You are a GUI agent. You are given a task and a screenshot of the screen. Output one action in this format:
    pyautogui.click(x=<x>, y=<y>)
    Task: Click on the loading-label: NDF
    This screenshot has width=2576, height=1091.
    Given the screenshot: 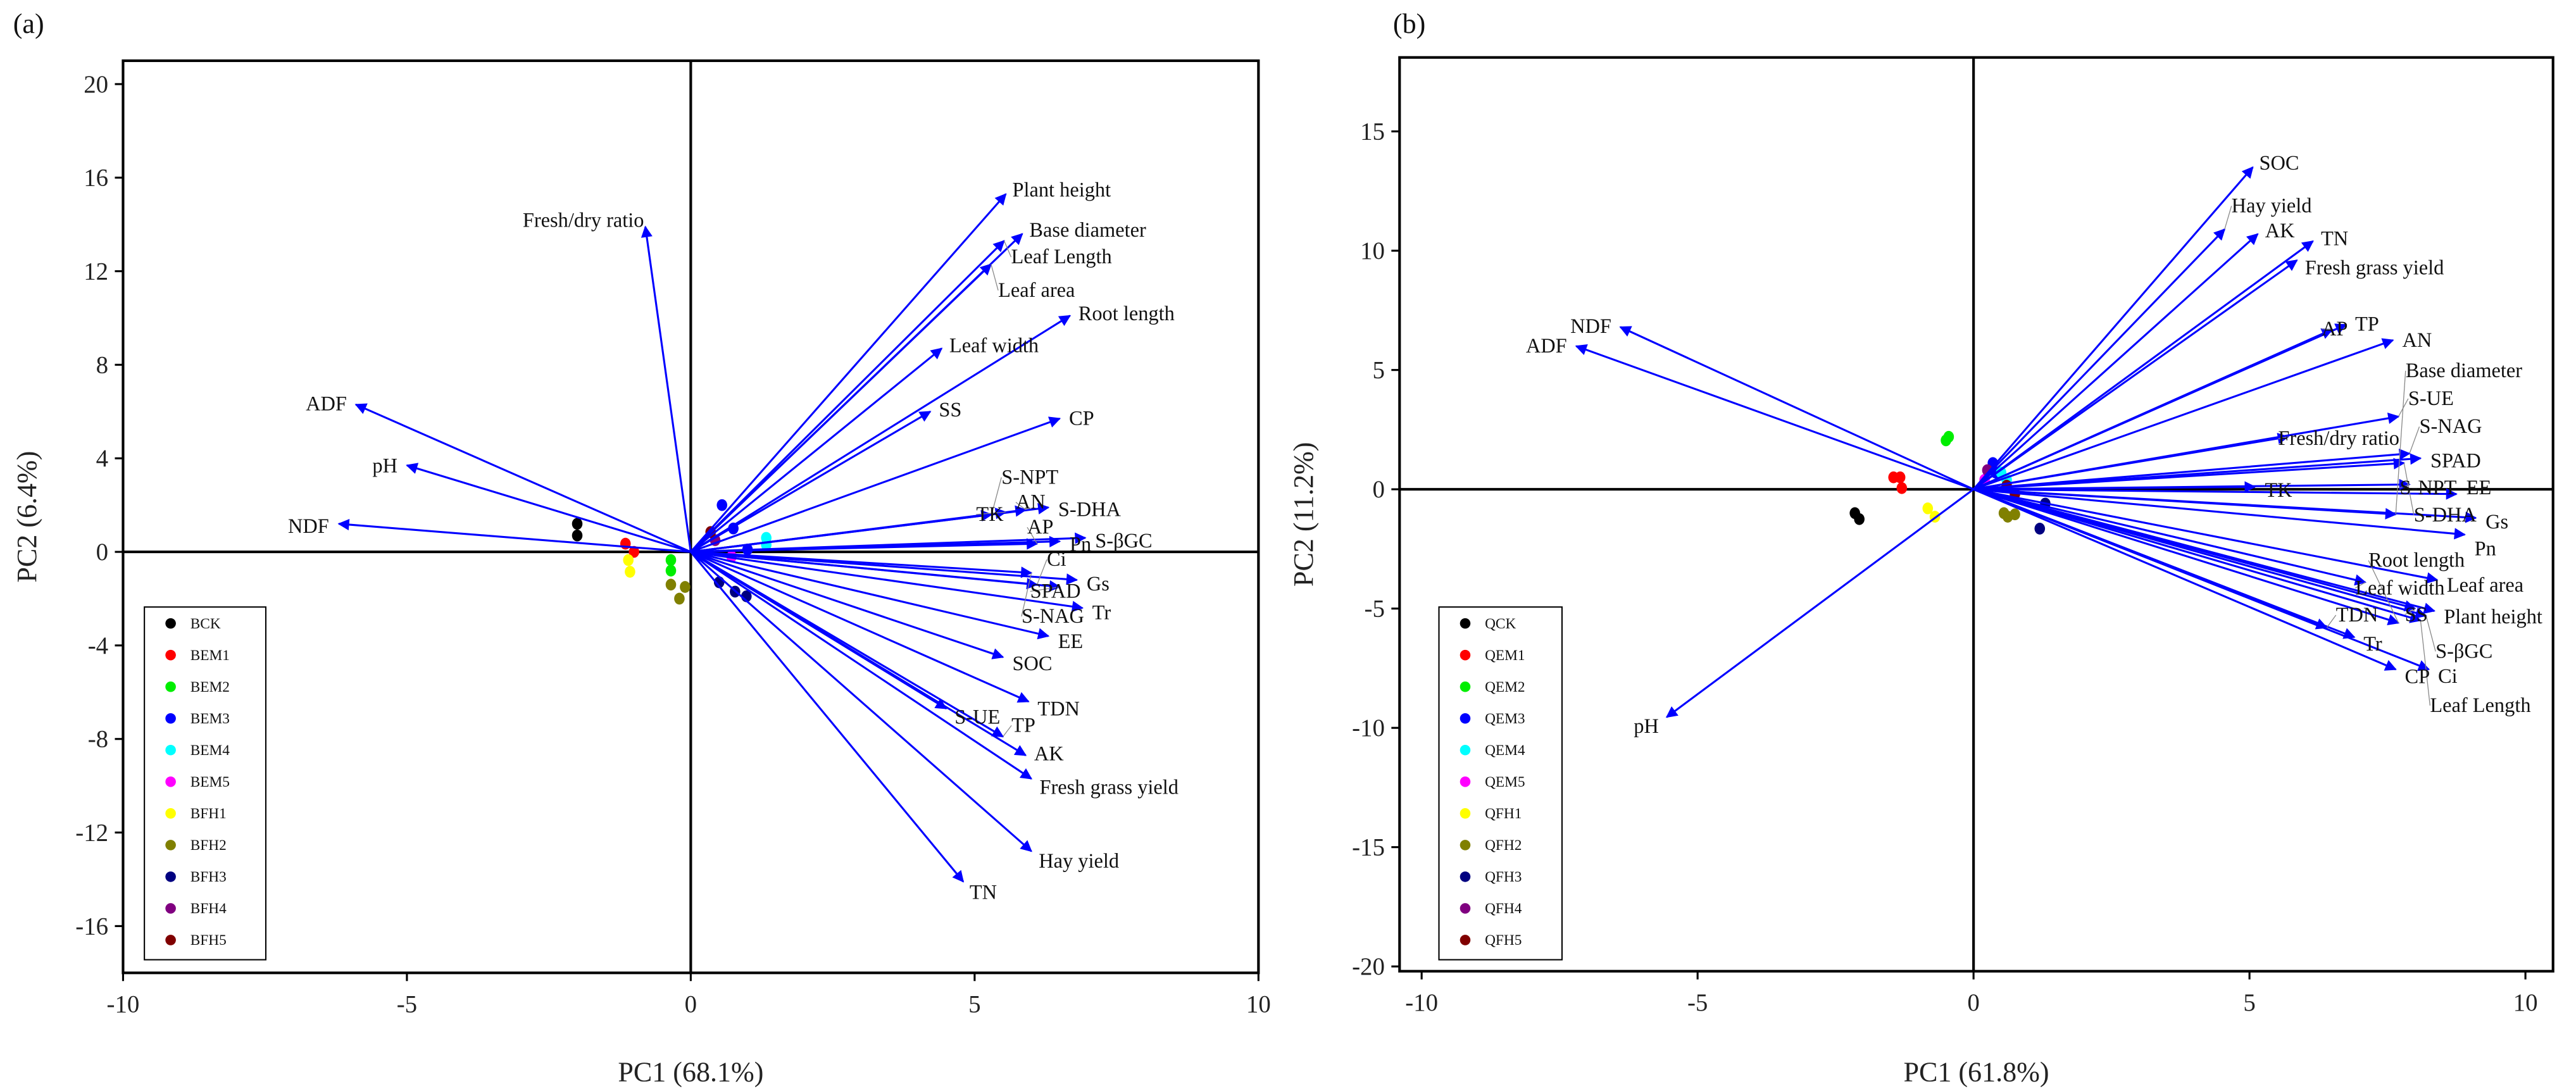 What is the action you would take?
    pyautogui.click(x=308, y=527)
    